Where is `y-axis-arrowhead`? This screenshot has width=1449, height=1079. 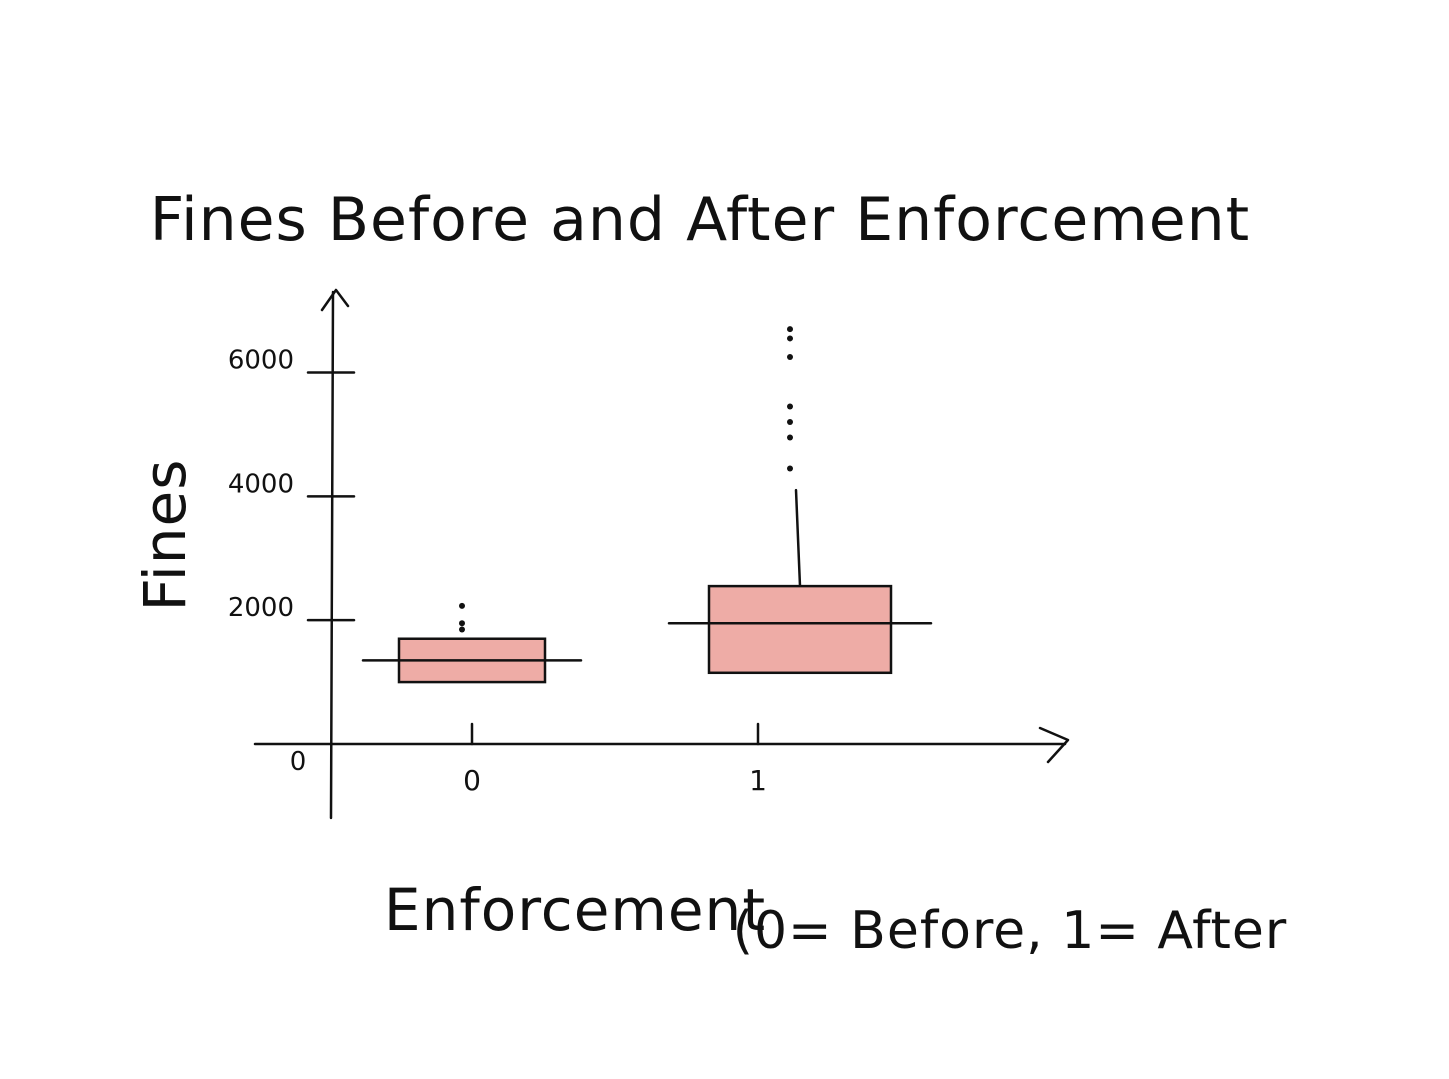
y-axis-arrowhead is located at coordinates (335, 300).